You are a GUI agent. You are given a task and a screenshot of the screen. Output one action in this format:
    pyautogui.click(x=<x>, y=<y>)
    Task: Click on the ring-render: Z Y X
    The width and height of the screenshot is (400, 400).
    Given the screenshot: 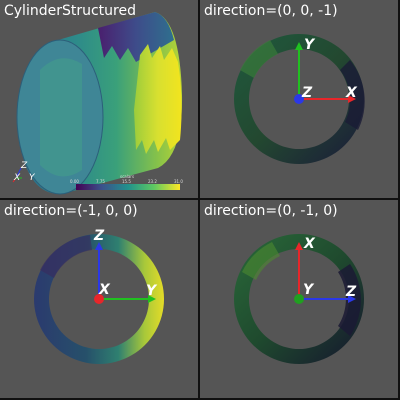 What is the action you would take?
    pyautogui.click(x=99, y=296)
    